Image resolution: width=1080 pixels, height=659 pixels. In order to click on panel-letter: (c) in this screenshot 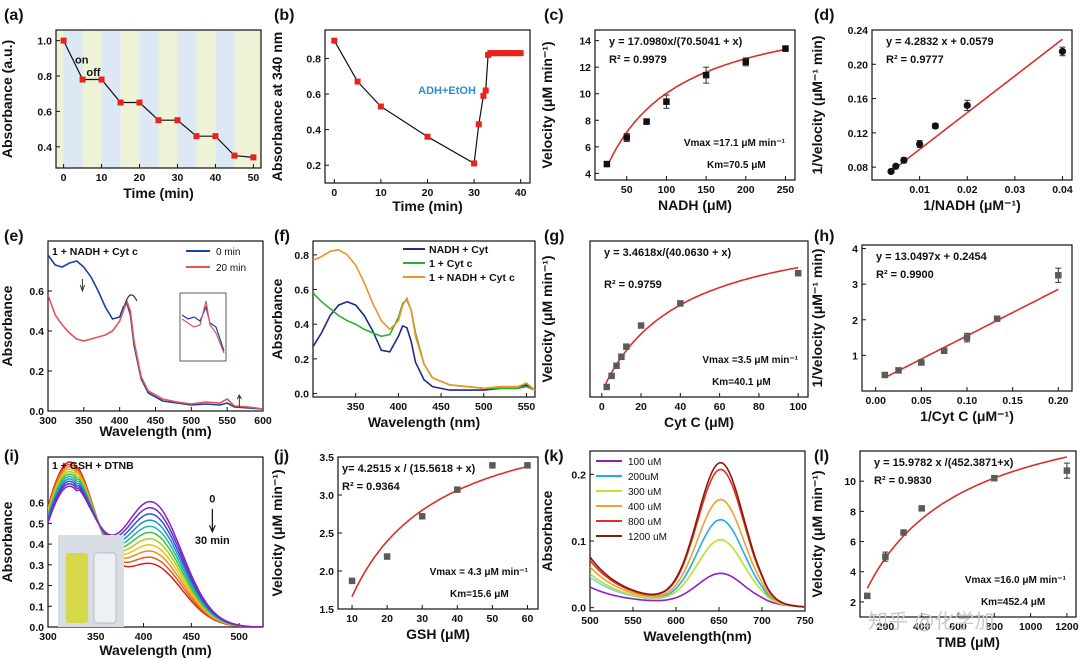, I will do `click(554, 15)`.